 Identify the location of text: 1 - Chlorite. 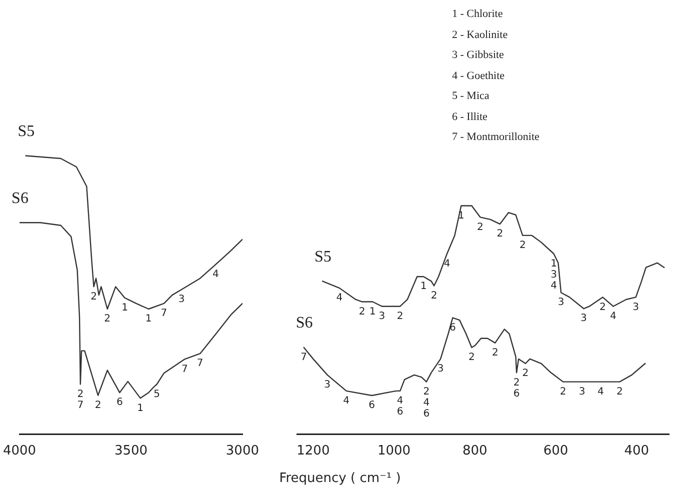
(478, 14).